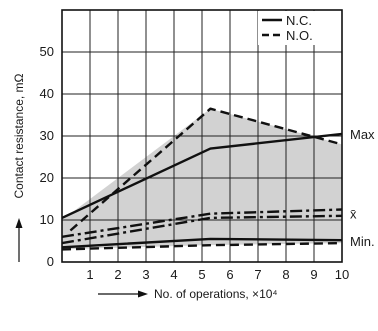  I want to click on y-tick-label: 40, so click(47, 93).